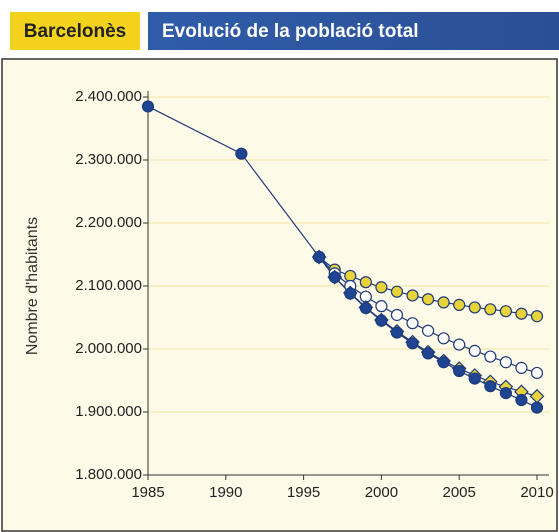 Image resolution: width=559 pixels, height=532 pixels. Describe the element at coordinates (381, 492) in the screenshot. I see `x-tick-label: 2000` at that location.